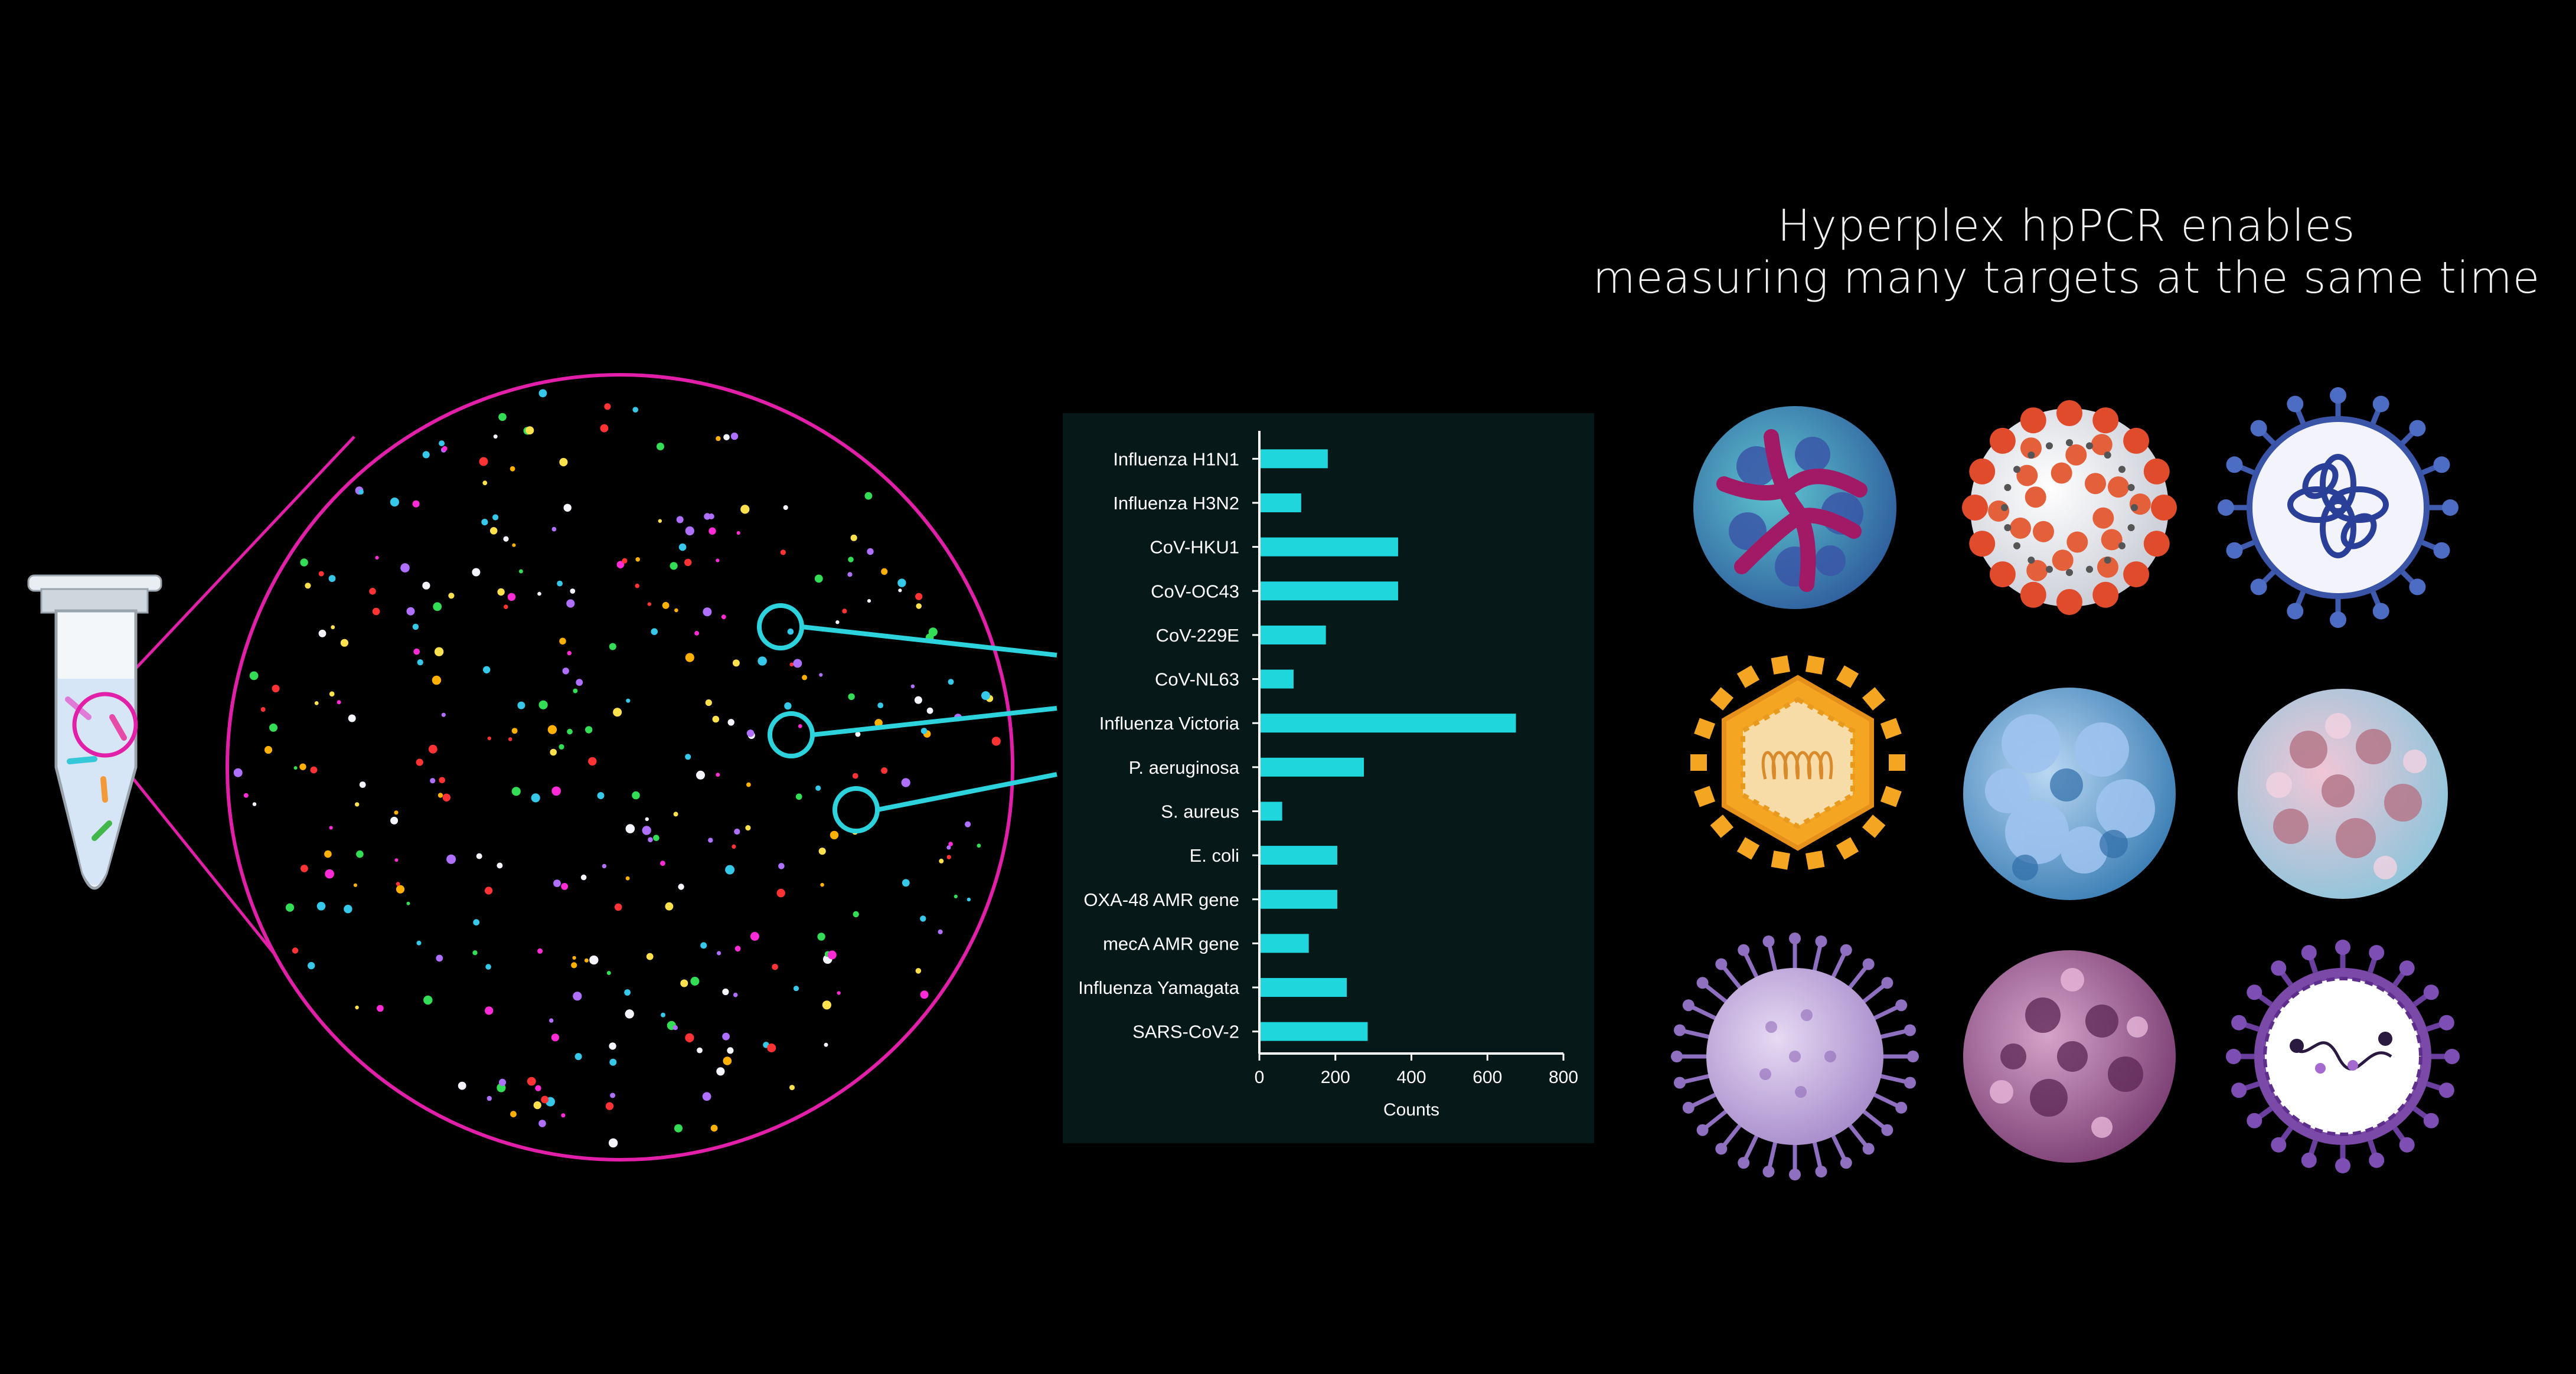  Describe the element at coordinates (1185, 1032) in the screenshot. I see `category-label-13: SARS-CoV-2` at that location.